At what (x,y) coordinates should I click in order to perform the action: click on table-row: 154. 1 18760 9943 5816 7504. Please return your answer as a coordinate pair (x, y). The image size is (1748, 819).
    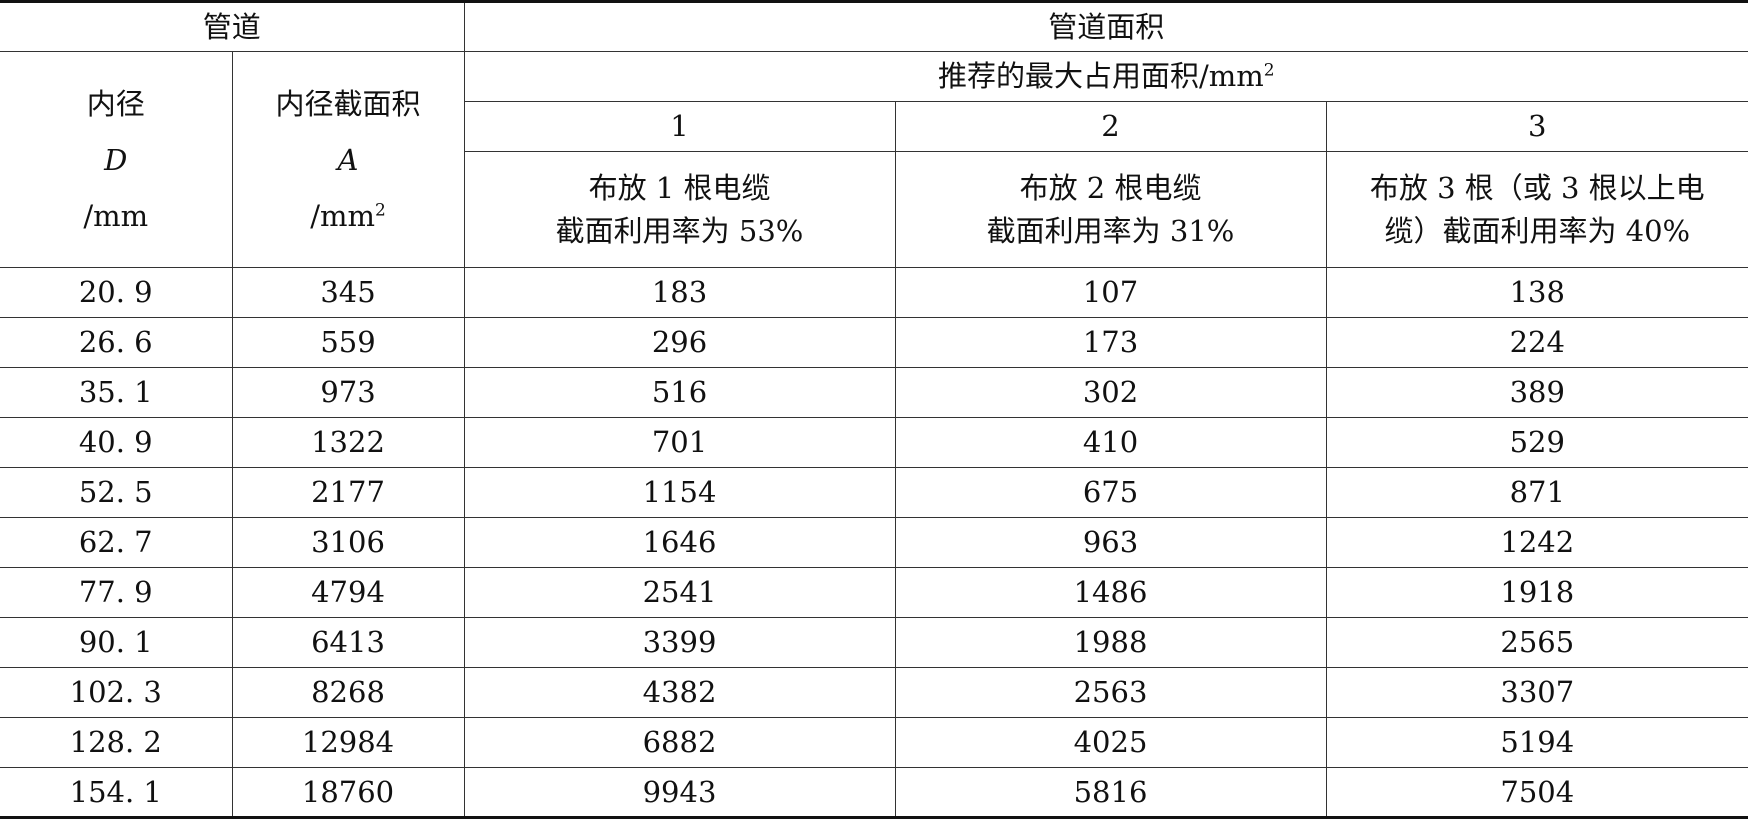
    Looking at the image, I should click on (874, 793).